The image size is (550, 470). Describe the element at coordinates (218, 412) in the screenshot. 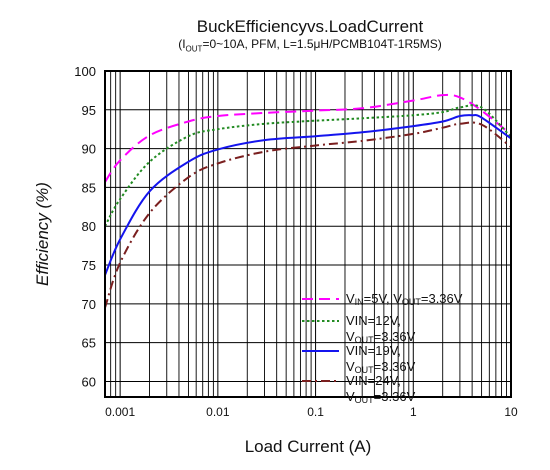

I see `x-tick-label: 0.01` at that location.